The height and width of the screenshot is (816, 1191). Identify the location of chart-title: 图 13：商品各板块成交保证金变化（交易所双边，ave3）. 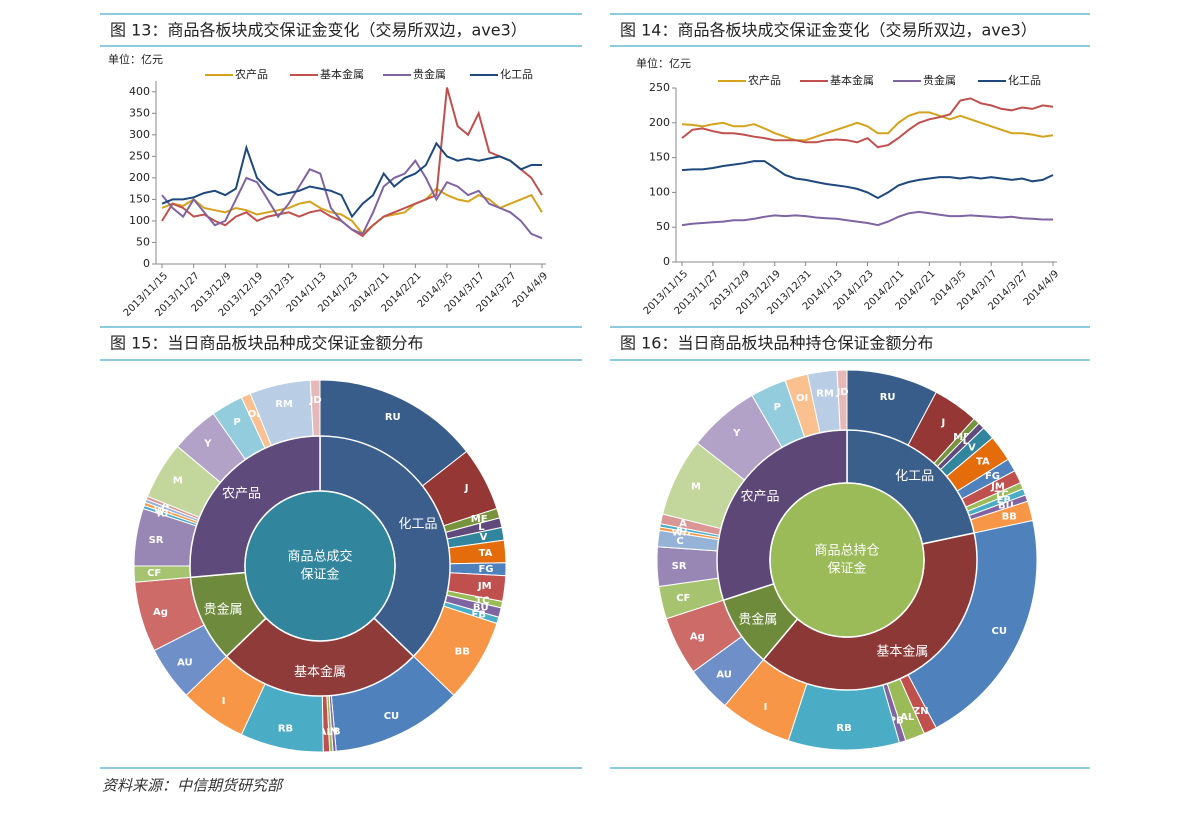
(318, 30).